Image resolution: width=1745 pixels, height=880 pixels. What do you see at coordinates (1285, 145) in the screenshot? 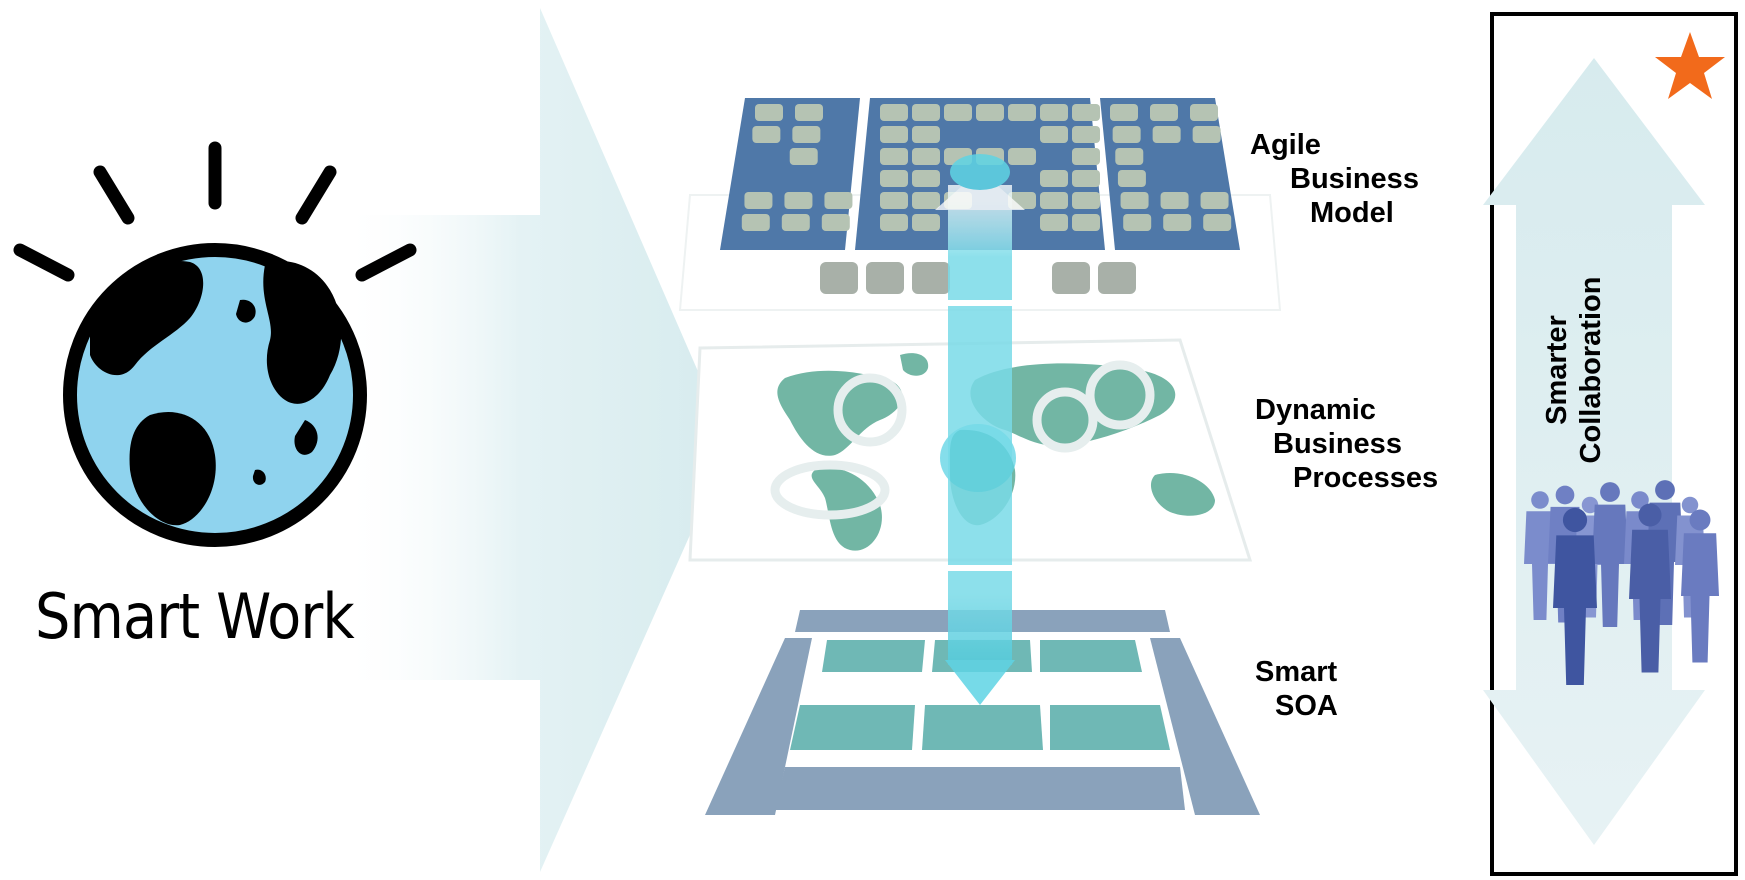
I see `label-line: Agile` at bounding box center [1285, 145].